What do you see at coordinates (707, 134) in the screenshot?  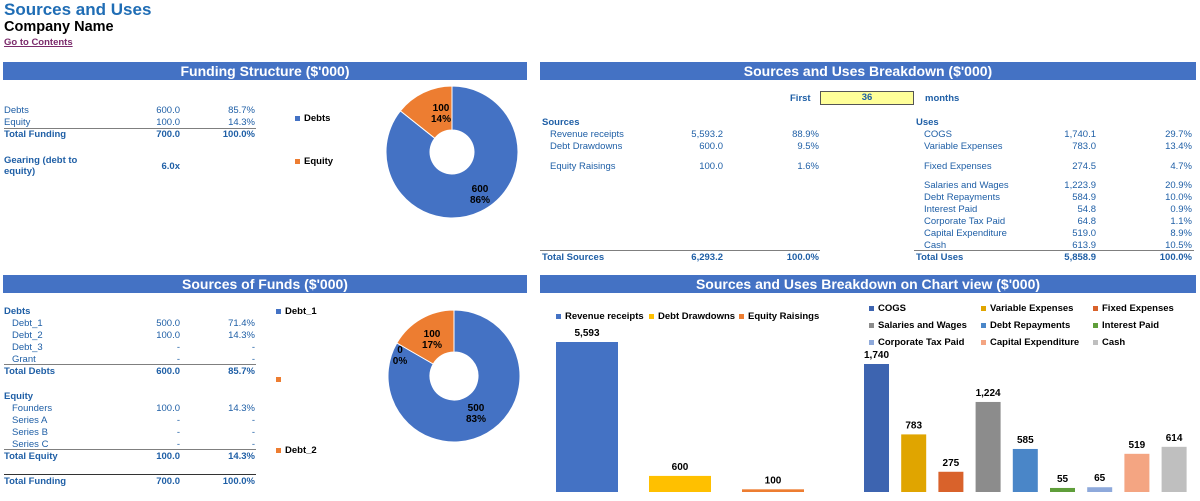 I see `source-value: 5,593.2` at bounding box center [707, 134].